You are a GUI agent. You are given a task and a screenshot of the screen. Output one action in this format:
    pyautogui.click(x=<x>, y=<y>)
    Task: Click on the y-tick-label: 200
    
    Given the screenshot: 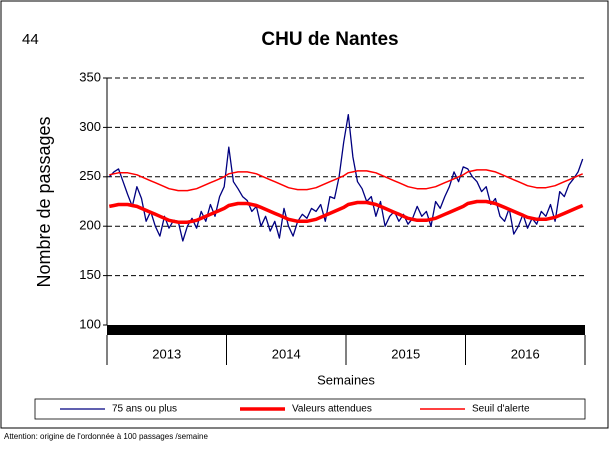 What is the action you would take?
    pyautogui.click(x=90, y=225)
    